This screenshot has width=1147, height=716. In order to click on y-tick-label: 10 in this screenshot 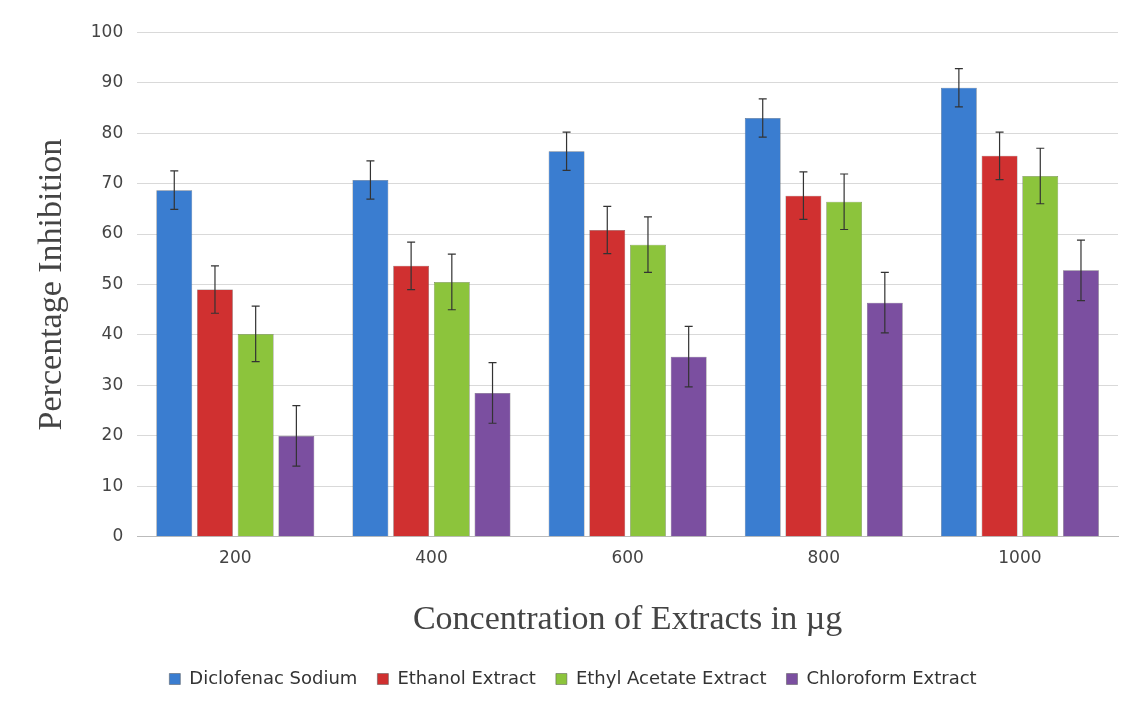, I will do `click(112, 484)`.